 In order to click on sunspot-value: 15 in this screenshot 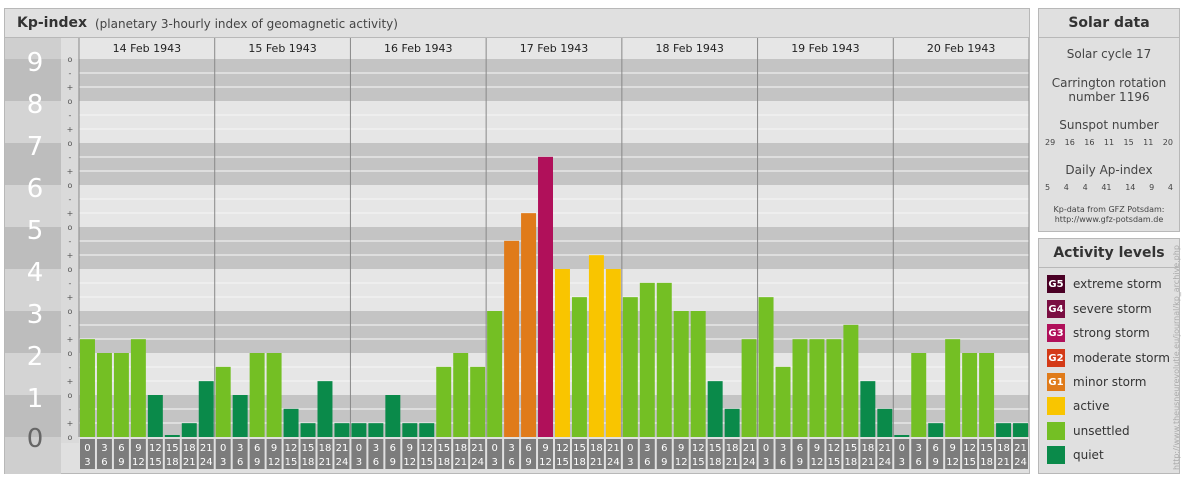, I will do `click(1128, 142)`.